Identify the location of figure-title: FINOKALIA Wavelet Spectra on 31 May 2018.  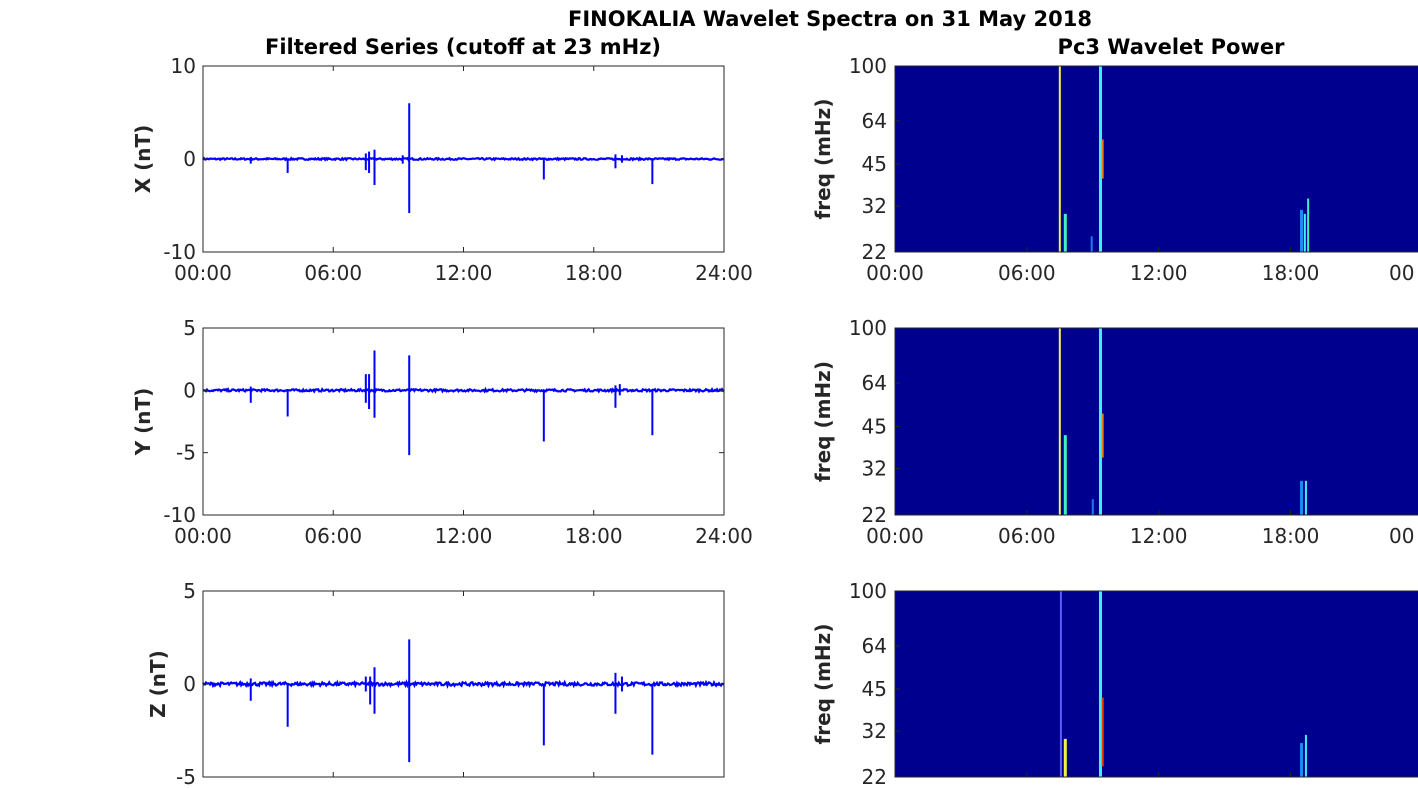
(830, 19).